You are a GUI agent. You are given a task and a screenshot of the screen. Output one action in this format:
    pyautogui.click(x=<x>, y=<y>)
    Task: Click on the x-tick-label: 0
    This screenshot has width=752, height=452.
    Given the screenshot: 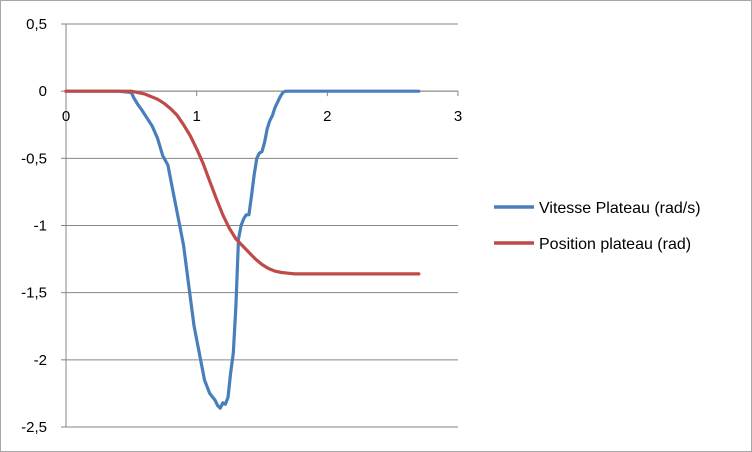 What is the action you would take?
    pyautogui.click(x=66, y=116)
    